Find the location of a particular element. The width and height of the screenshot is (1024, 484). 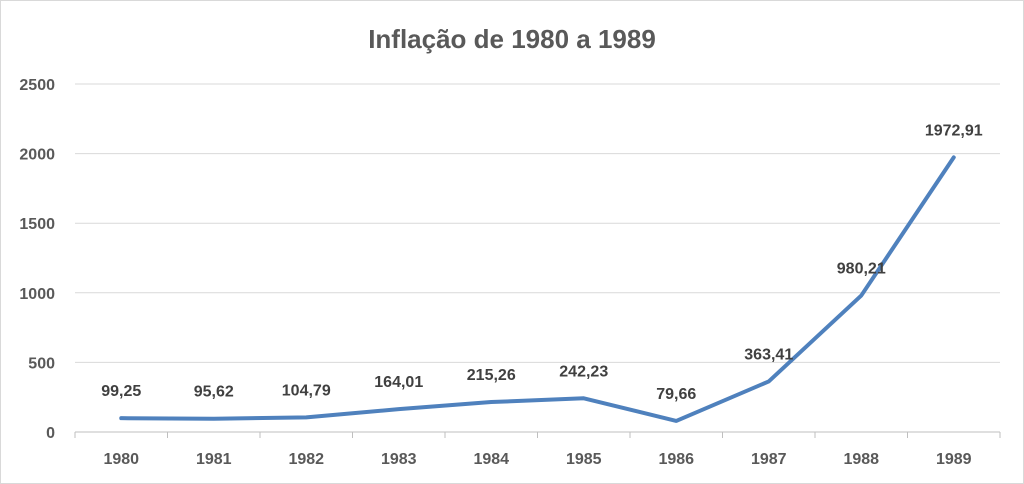

x-tick-label: 1984 is located at coordinates (491, 459).